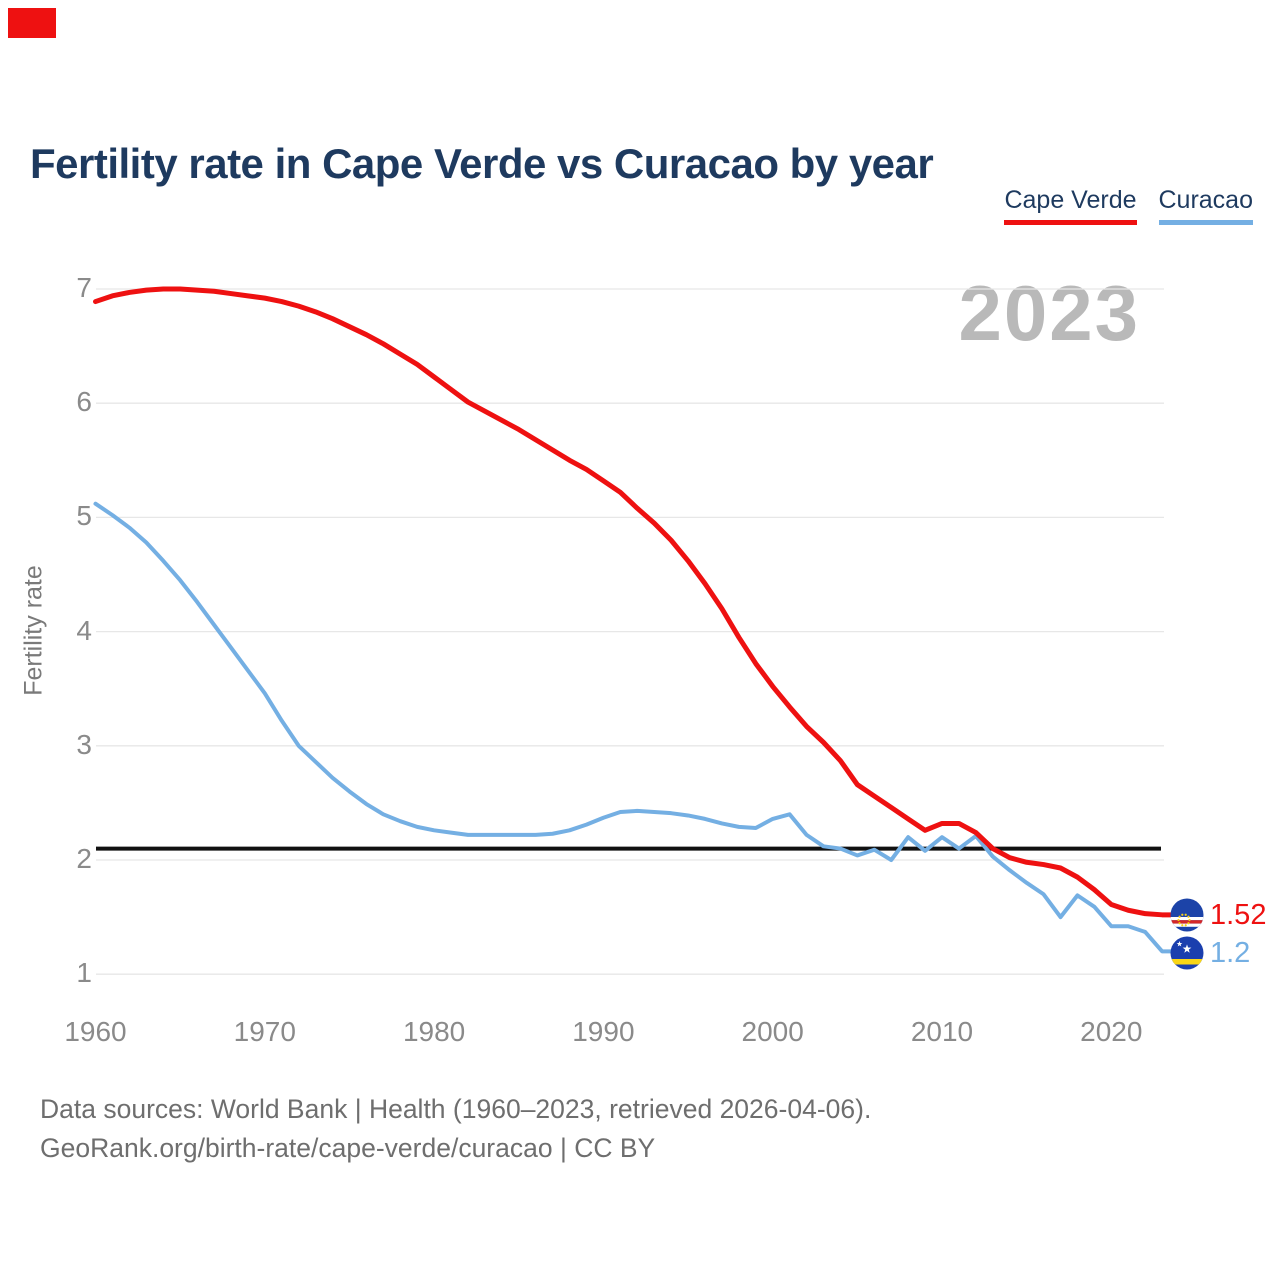 The width and height of the screenshot is (1280, 1280). Describe the element at coordinates (1070, 200) in the screenshot. I see `legend-label-cape-verde: Cape Verde` at that location.